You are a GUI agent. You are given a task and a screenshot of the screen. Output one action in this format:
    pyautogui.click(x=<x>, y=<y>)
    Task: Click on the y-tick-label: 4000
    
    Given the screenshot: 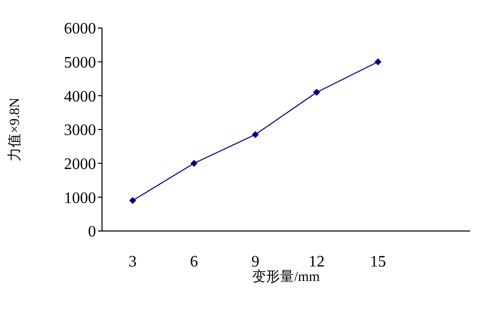 What is the action you would take?
    pyautogui.click(x=80, y=97)
    